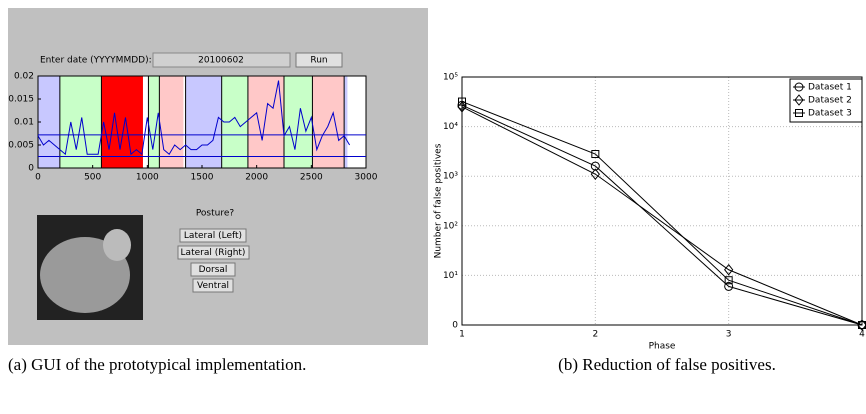 The width and height of the screenshot is (866, 414). What do you see at coordinates (439, 200) in the screenshot?
I see `y-axis-label: Number of false positives` at bounding box center [439, 200].